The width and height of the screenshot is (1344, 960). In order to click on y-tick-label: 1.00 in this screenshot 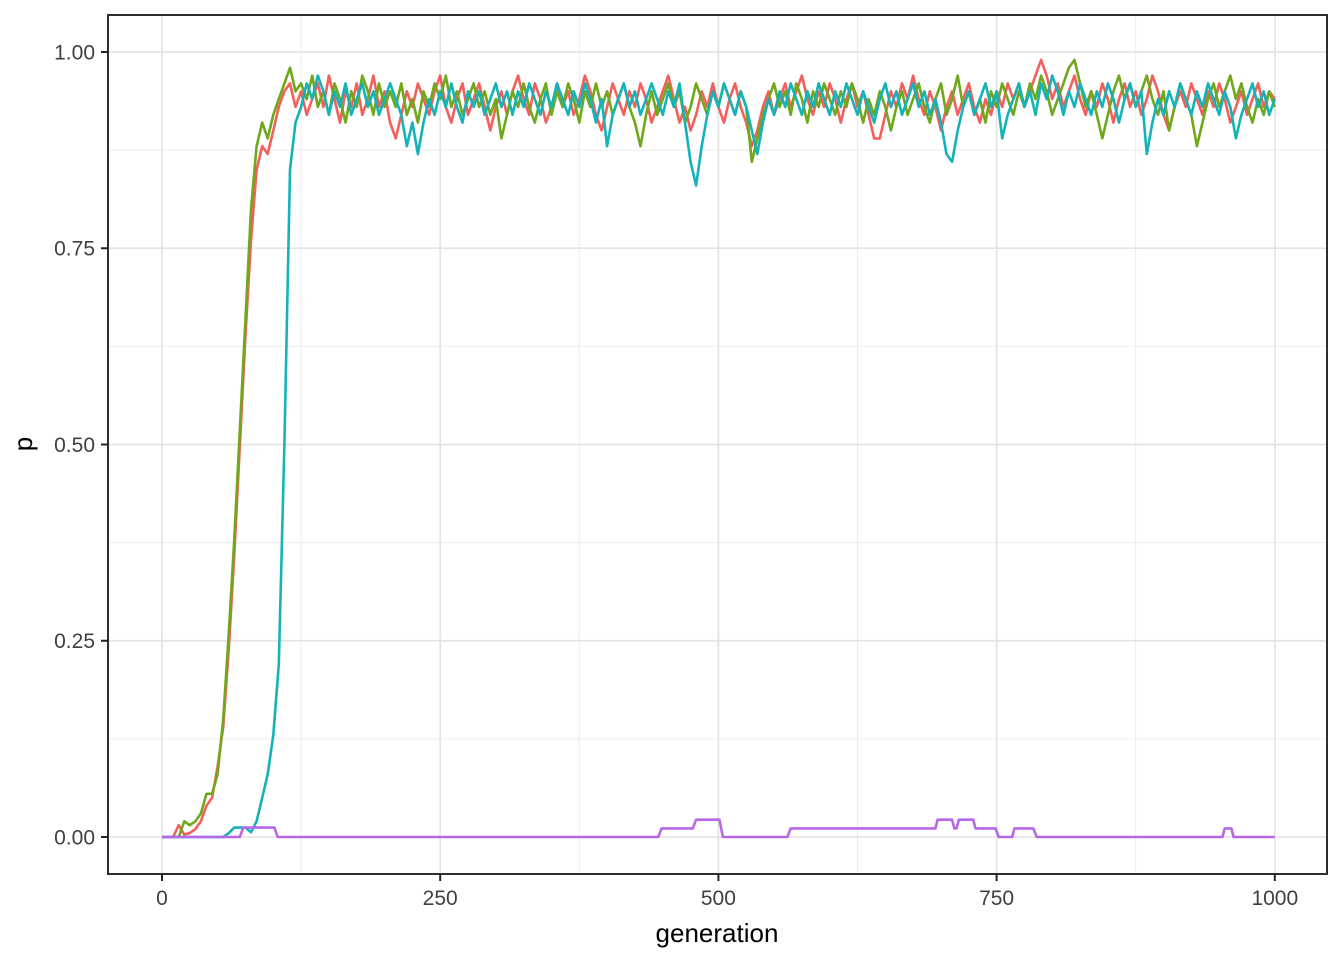, I will do `click(74, 52)`.